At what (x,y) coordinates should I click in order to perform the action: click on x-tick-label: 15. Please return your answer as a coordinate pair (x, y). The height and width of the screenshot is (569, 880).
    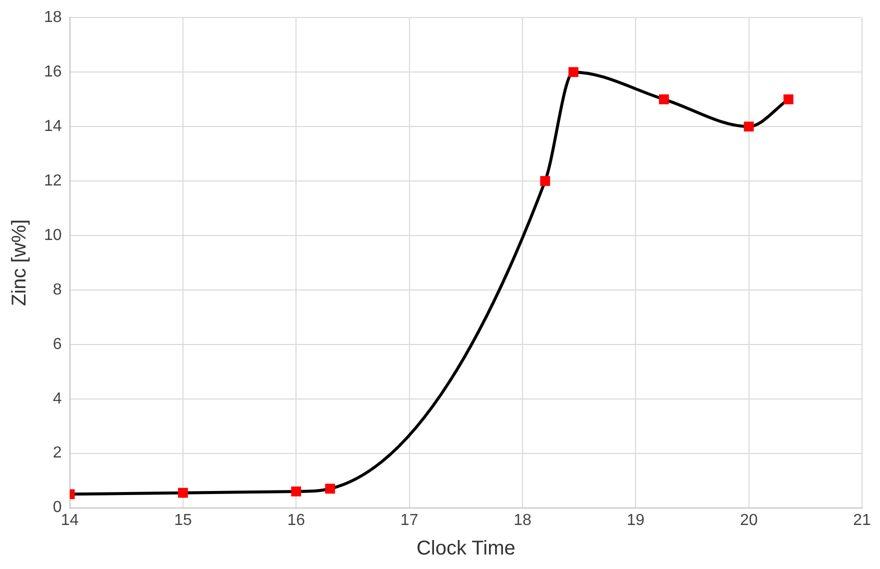
    Looking at the image, I should click on (183, 520).